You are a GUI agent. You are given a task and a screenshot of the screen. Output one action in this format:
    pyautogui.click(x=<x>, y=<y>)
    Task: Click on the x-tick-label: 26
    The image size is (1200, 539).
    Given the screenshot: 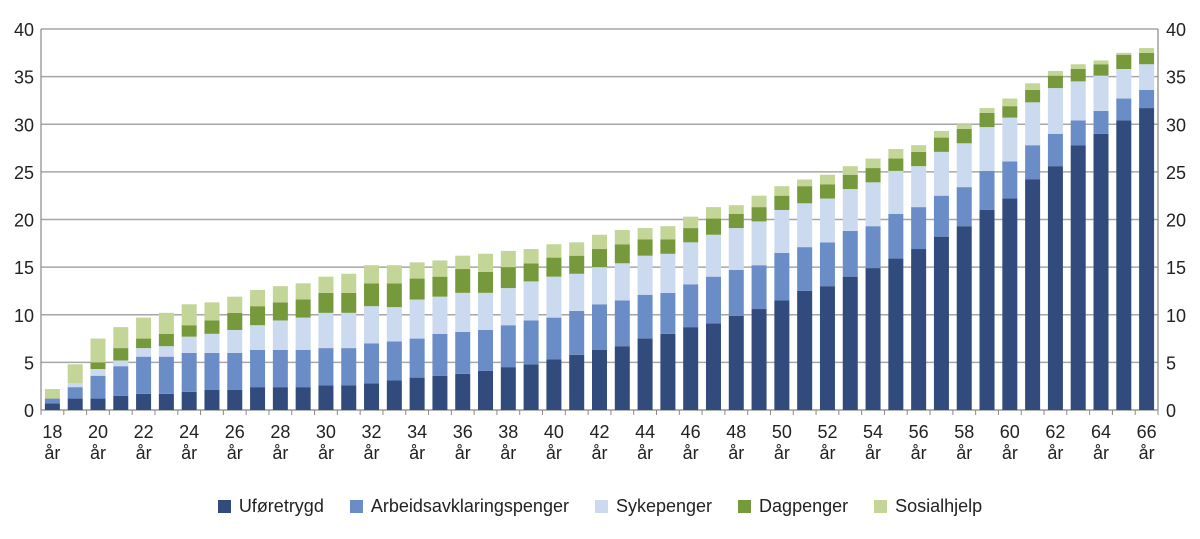 What is the action you would take?
    pyautogui.click(x=235, y=432)
    